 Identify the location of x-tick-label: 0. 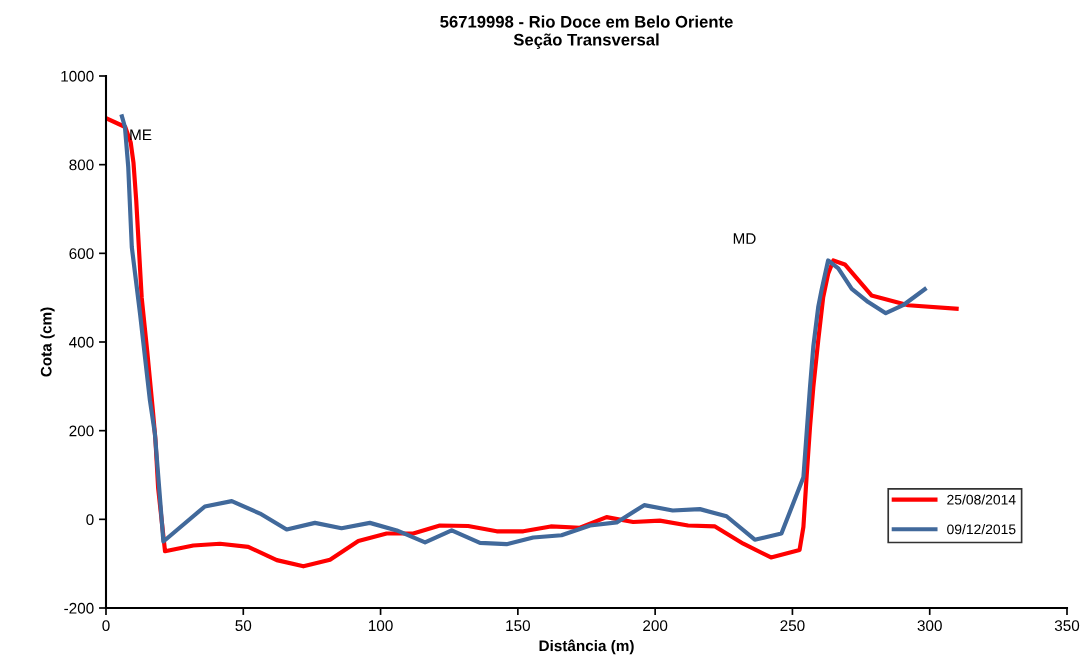
(106, 626).